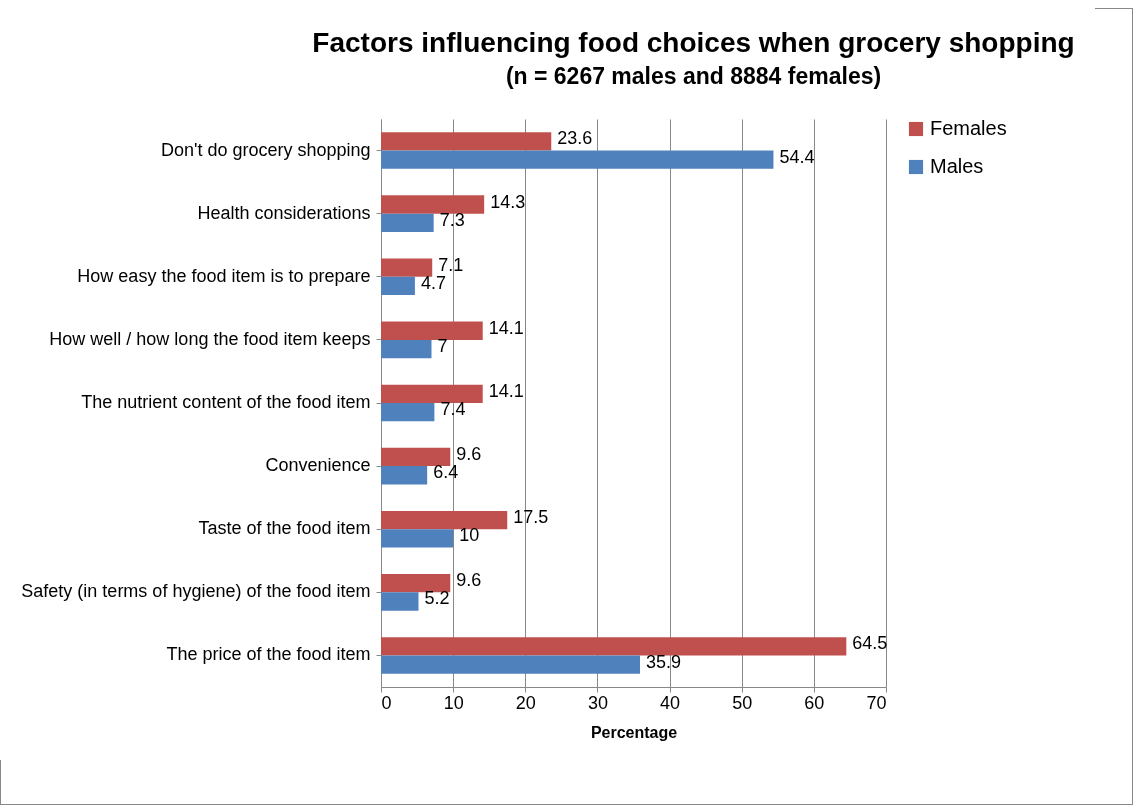  I want to click on x-tick-label: 20, so click(525, 702).